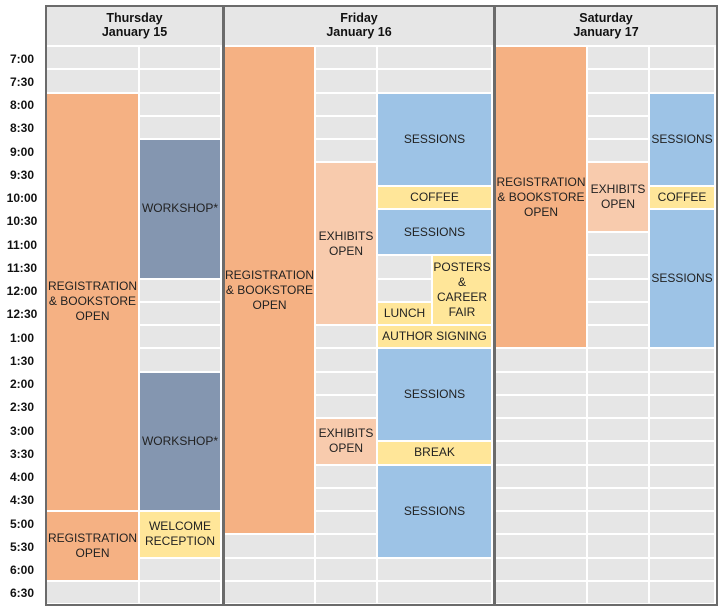 The height and width of the screenshot is (610, 720). What do you see at coordinates (134, 18) in the screenshot?
I see `day-name: Thursday` at bounding box center [134, 18].